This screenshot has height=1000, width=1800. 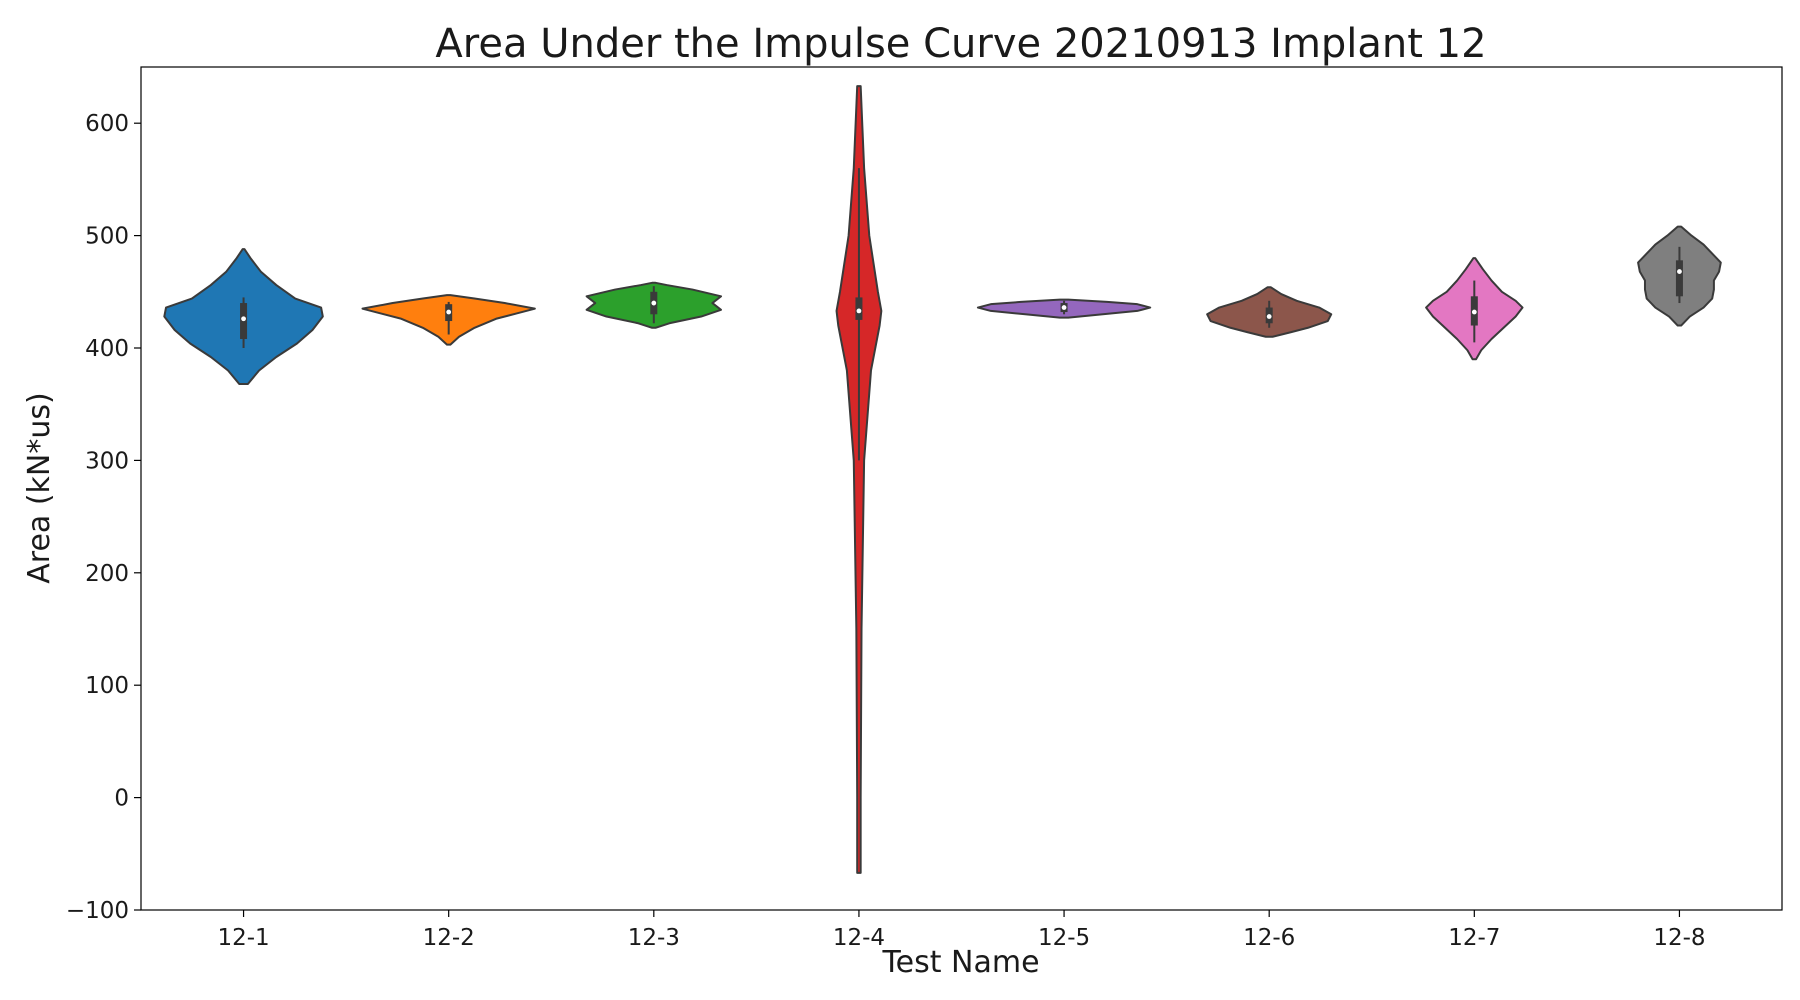 I want to click on x-tick-label: 12-7, so click(x=1474, y=938).